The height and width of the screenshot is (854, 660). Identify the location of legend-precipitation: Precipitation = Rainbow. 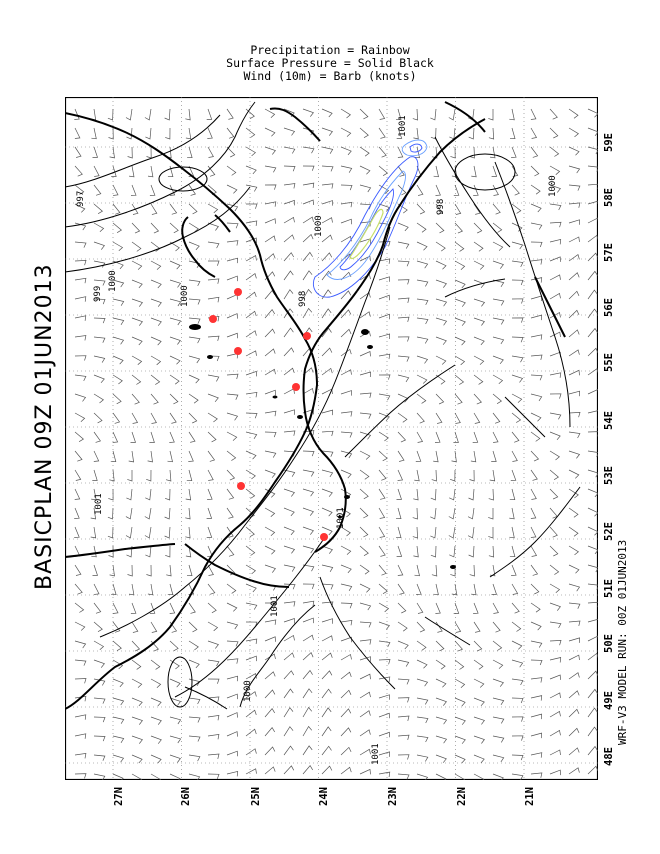
(330, 50).